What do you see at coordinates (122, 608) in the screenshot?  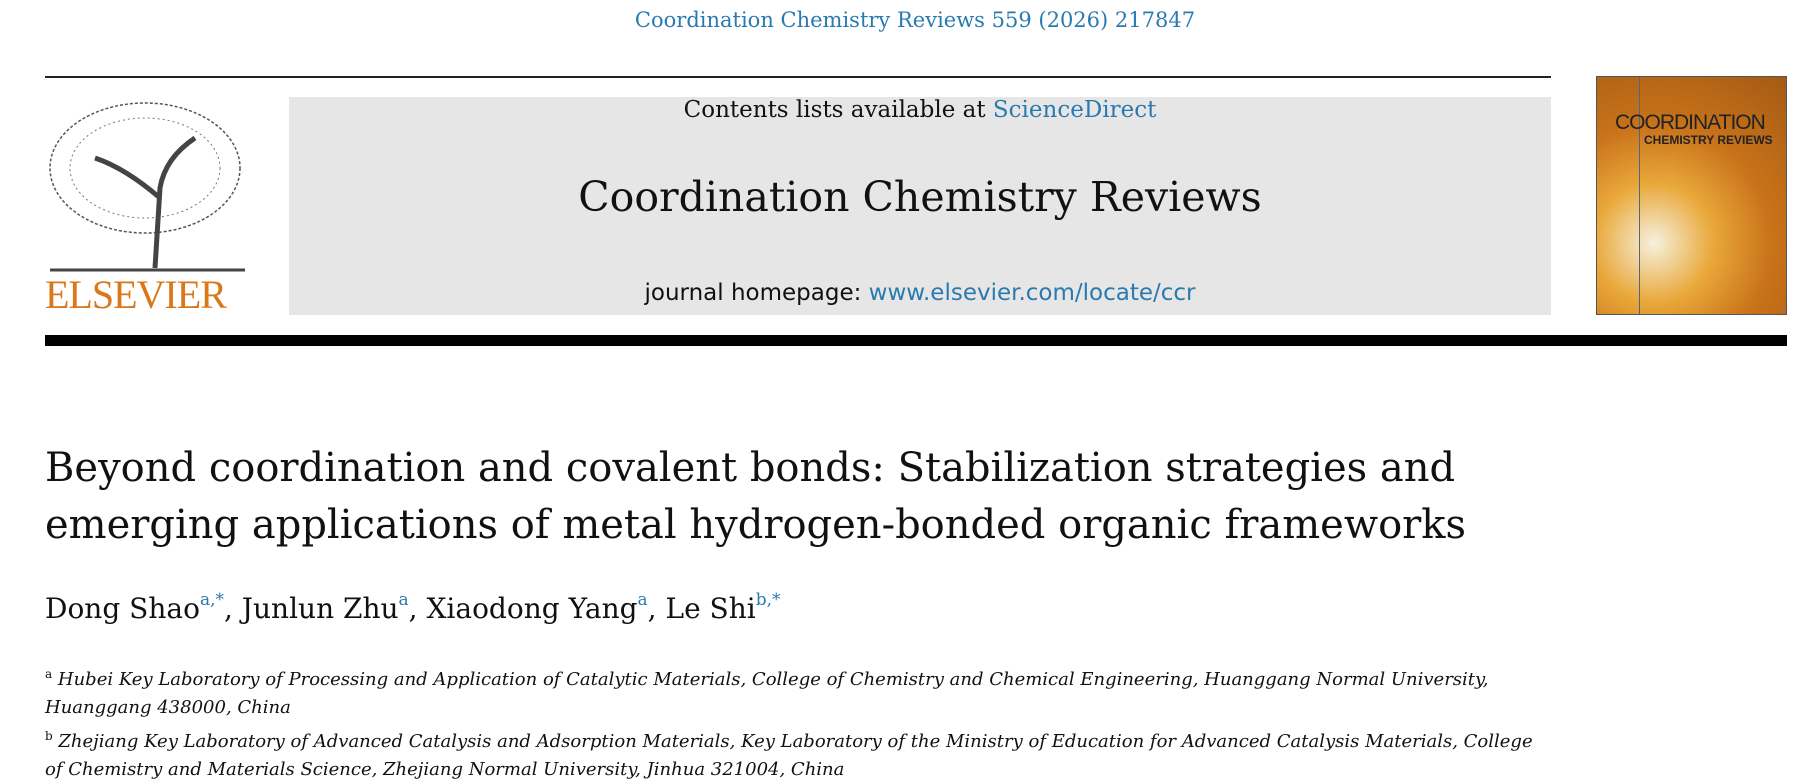 I see `author-name: Dong Shao` at bounding box center [122, 608].